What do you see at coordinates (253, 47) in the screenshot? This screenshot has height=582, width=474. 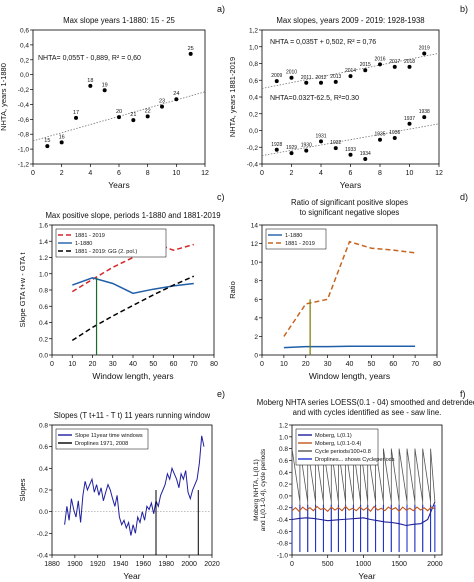 I see `y-tick-label: 1,0` at bounding box center [253, 47].